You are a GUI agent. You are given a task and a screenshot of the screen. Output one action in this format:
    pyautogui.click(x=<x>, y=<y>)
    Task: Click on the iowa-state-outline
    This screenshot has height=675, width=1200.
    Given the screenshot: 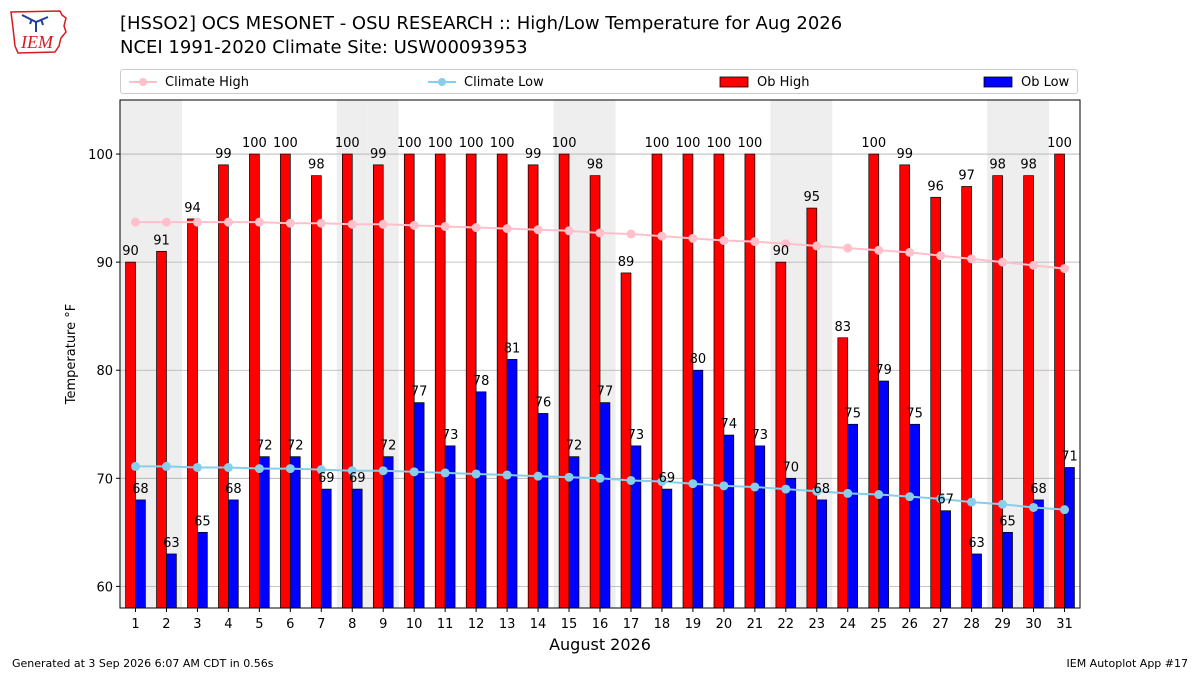 What is the action you would take?
    pyautogui.click(x=38, y=32)
    